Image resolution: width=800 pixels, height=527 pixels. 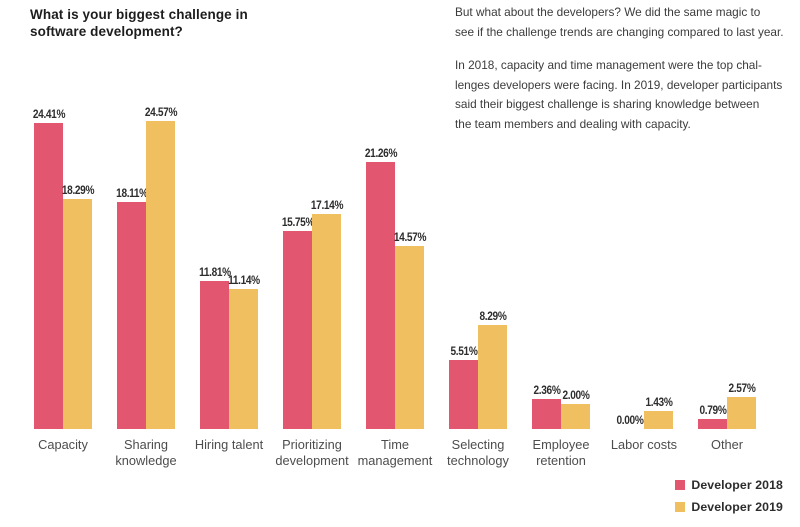 I want to click on bar-developer-2018: 0.79%, so click(x=712, y=417).